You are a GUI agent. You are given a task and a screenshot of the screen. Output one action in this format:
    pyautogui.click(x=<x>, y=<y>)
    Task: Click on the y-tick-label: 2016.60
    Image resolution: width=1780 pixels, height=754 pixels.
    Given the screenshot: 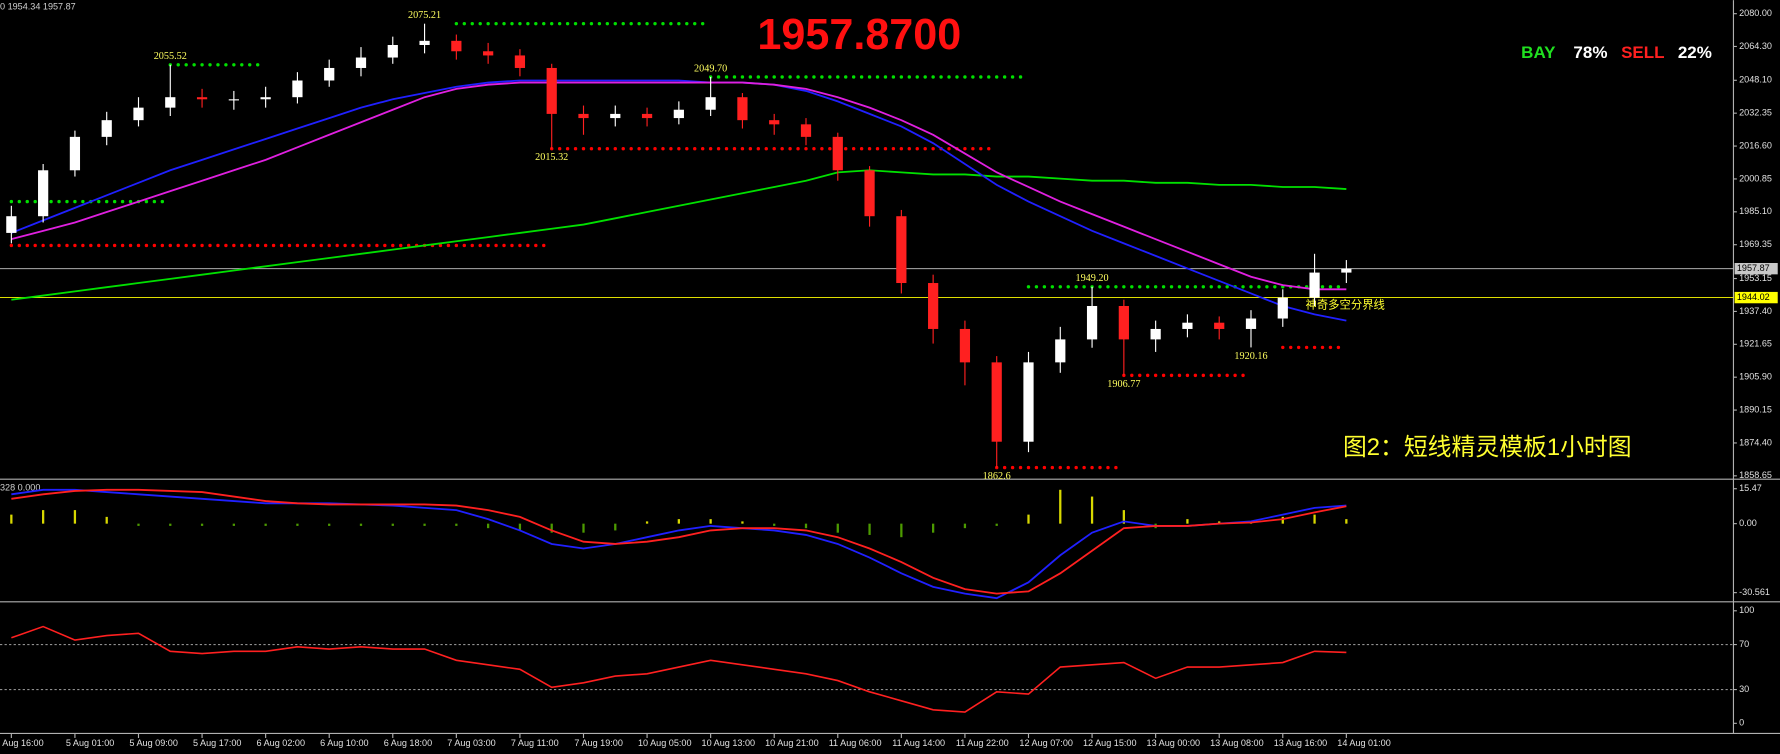 What is the action you would take?
    pyautogui.click(x=1755, y=145)
    